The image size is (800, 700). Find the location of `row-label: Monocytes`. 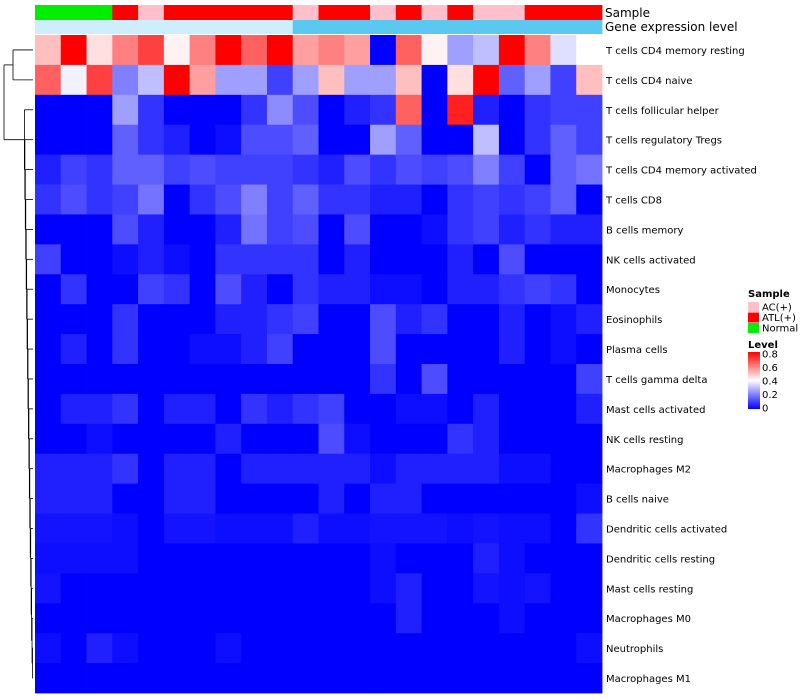

row-label: Monocytes is located at coordinates (633, 290).